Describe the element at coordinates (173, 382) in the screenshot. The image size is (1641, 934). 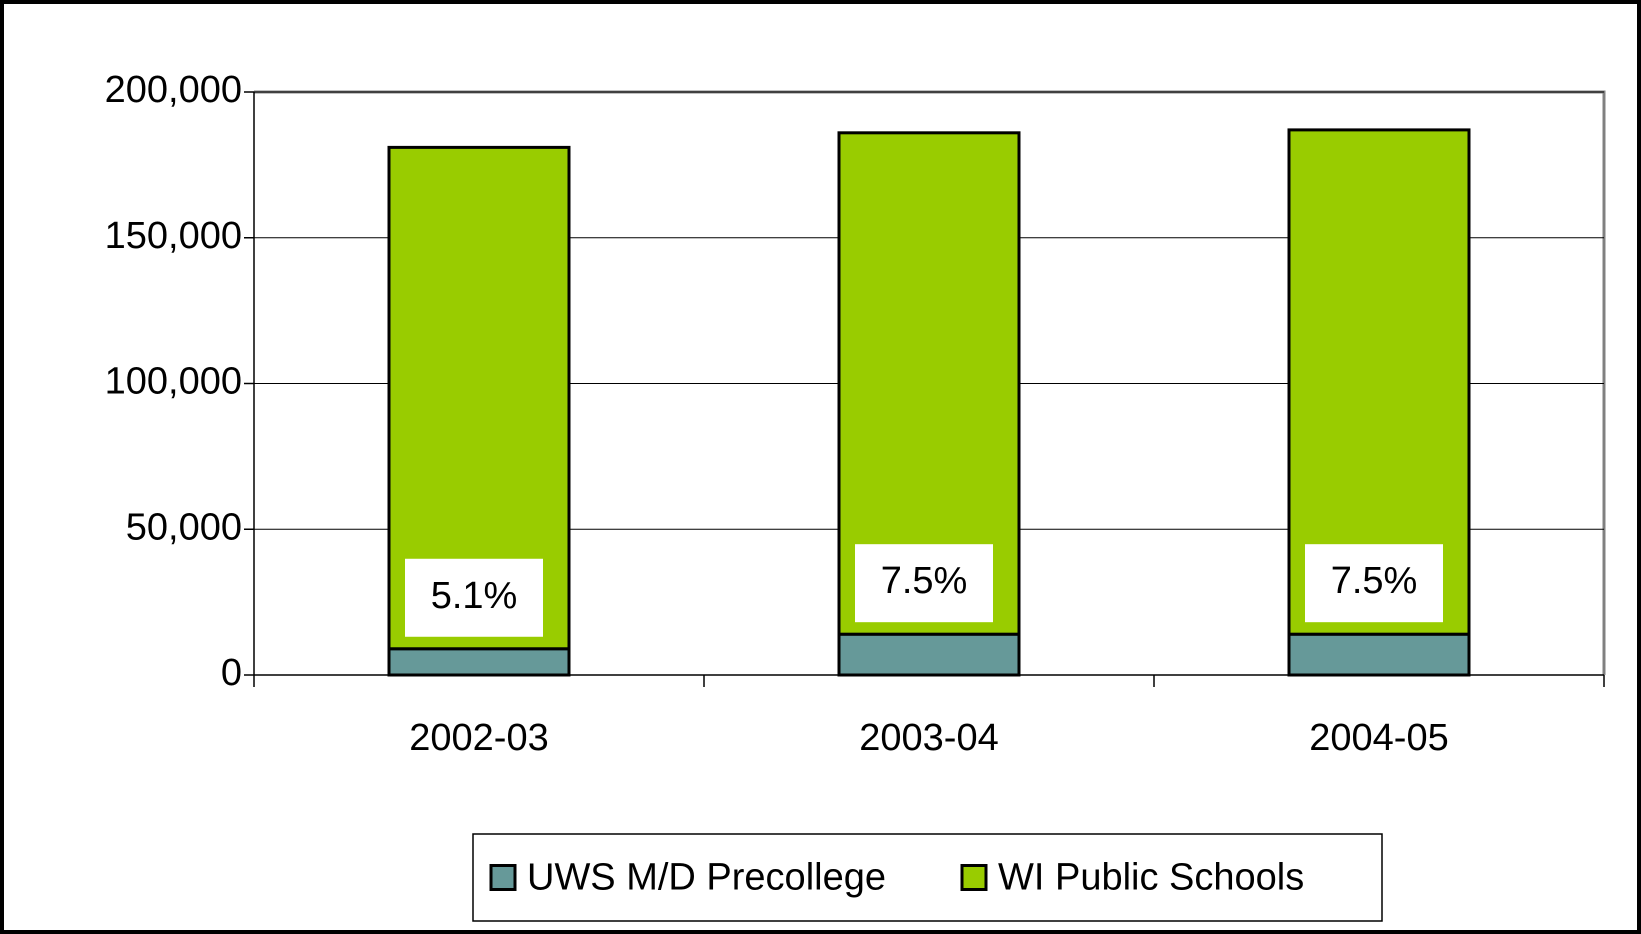
I see `y-tick-label: 100,000` at that location.